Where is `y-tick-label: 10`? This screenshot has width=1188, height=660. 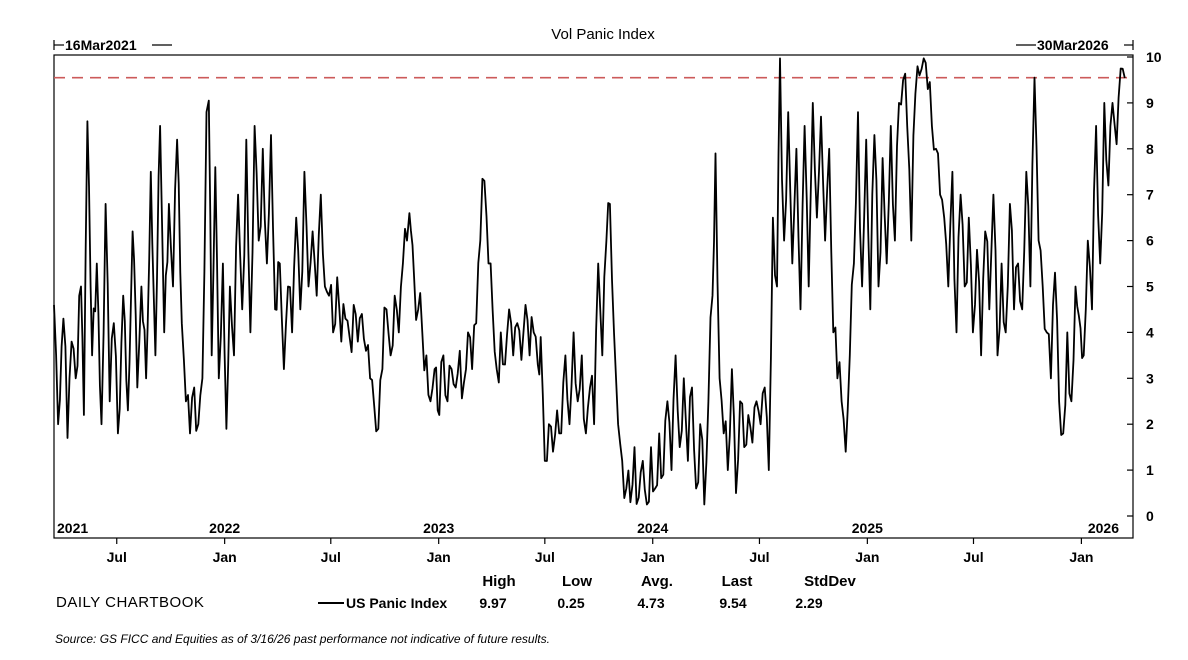 y-tick-label: 10 is located at coordinates (1154, 57).